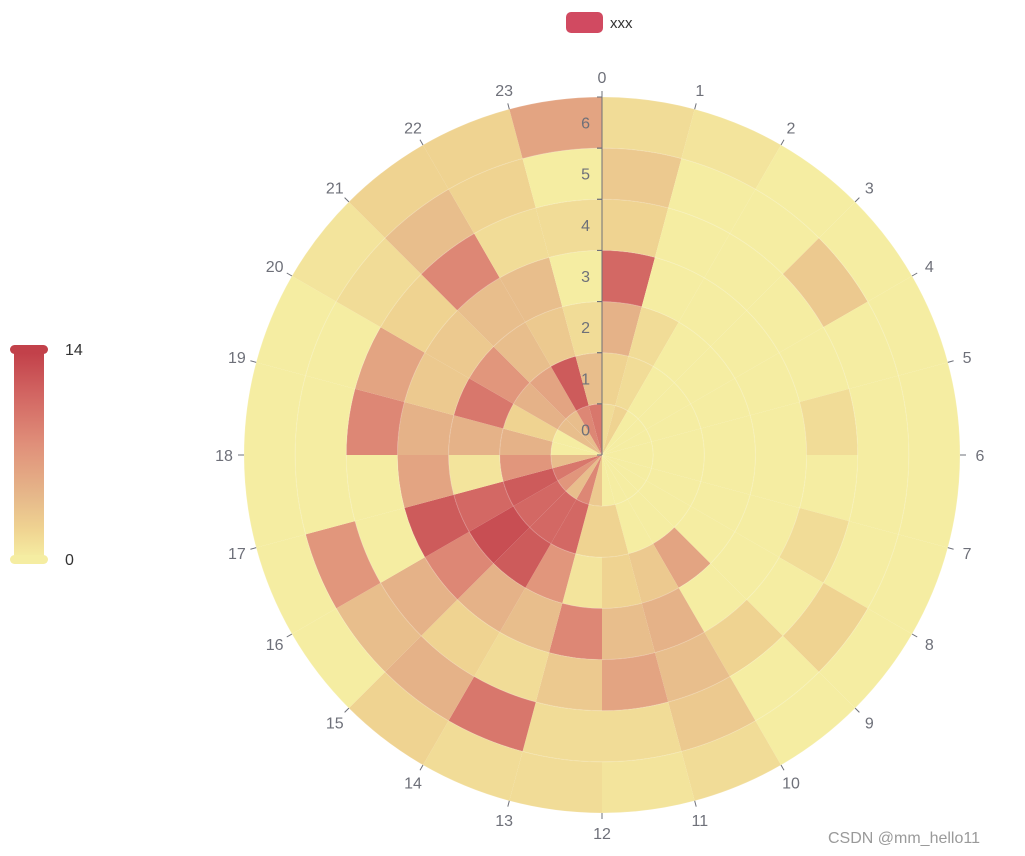 This screenshot has height=856, width=1025. What do you see at coordinates (46, 455) in the screenshot?
I see `visual-map: 14 0` at bounding box center [46, 455].